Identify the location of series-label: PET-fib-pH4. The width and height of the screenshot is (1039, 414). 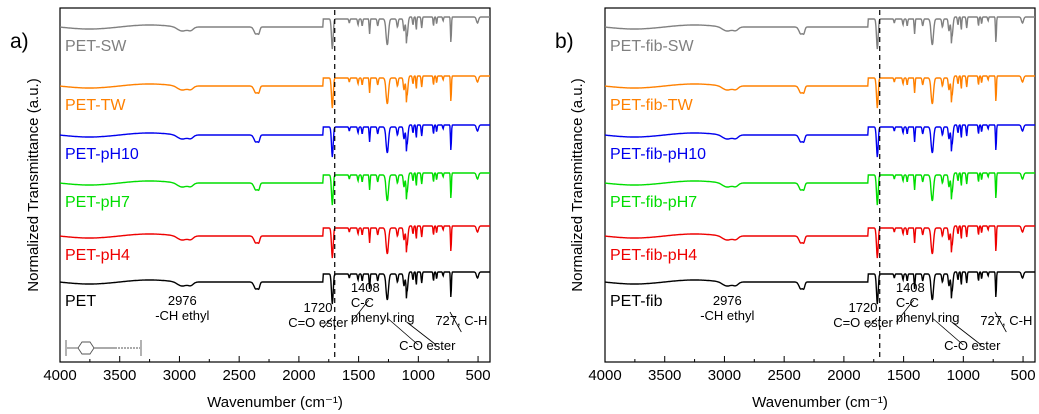
(653, 255).